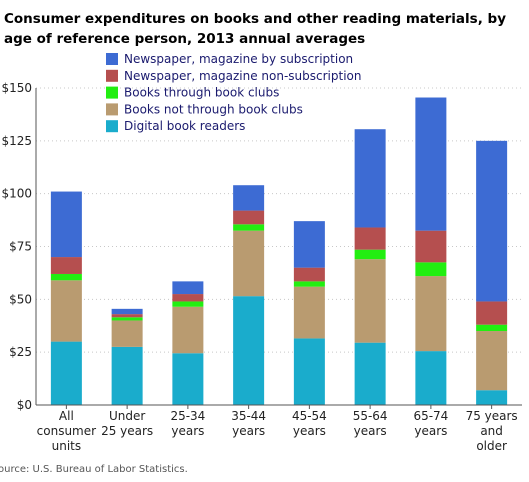 The height and width of the screenshot is (482, 529). I want to click on x-tick-label: 35-44, so click(248, 416).